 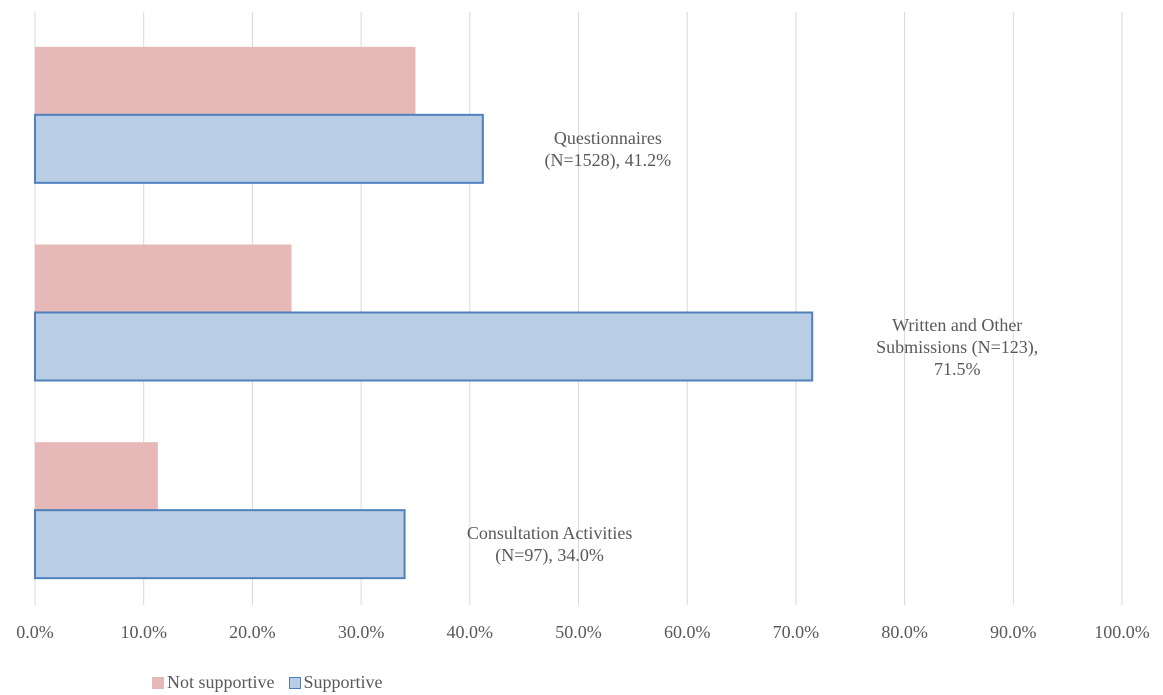 I want to click on legend-label: Supportive, so click(x=343, y=682).